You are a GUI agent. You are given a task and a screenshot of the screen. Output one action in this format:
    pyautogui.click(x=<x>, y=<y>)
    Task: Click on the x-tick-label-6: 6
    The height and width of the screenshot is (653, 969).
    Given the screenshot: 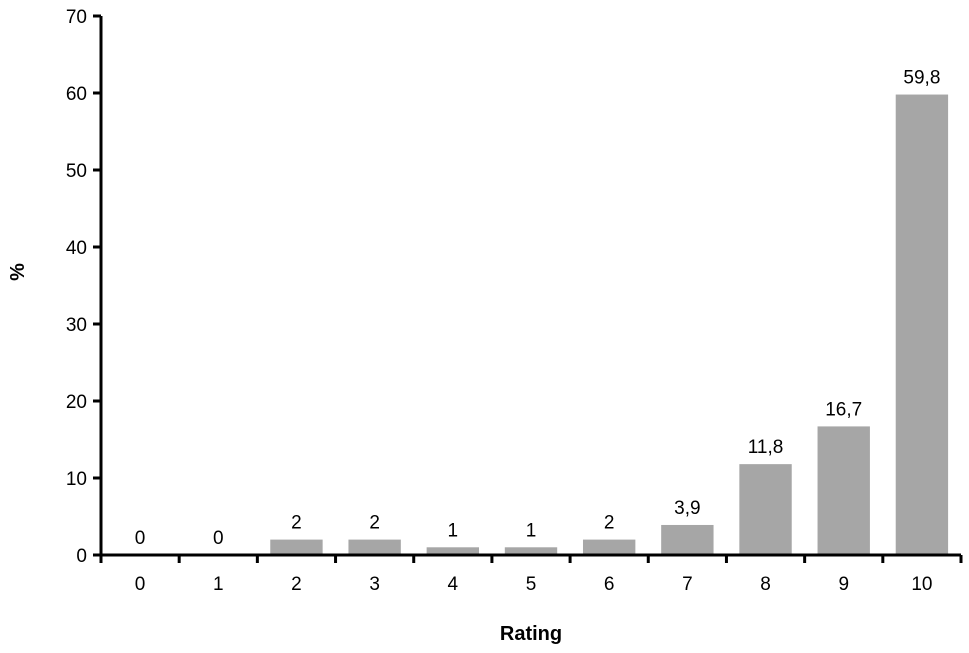 What is the action you would take?
    pyautogui.click(x=609, y=584)
    